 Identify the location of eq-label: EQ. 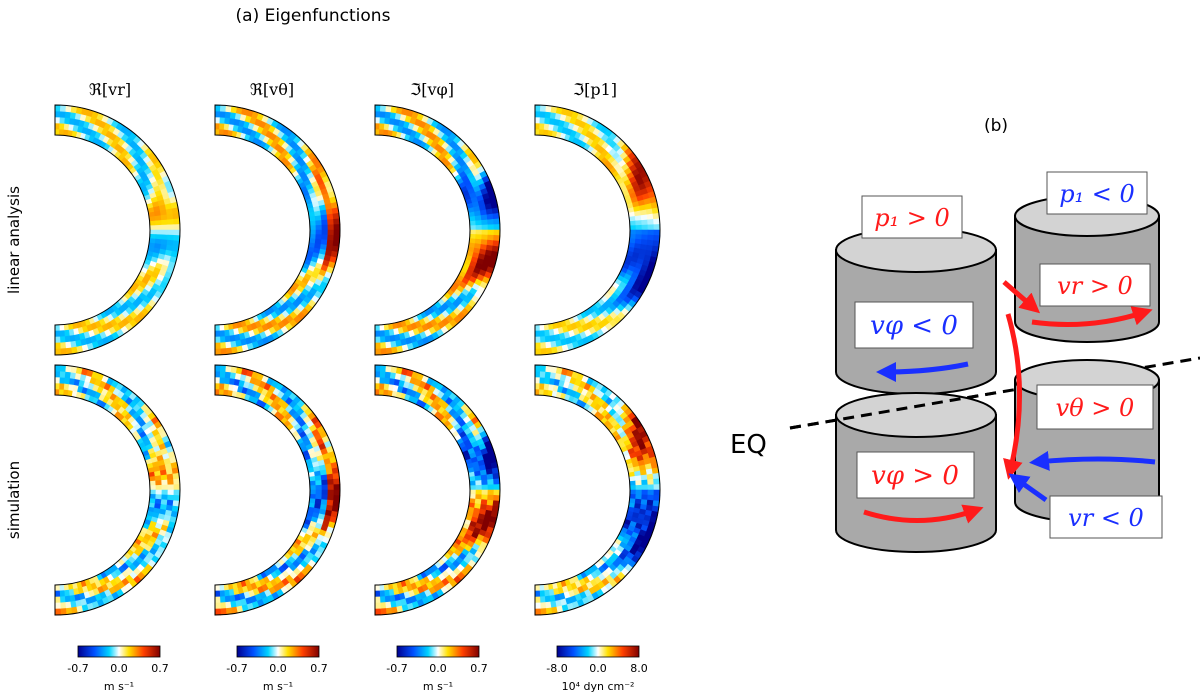
(748, 445).